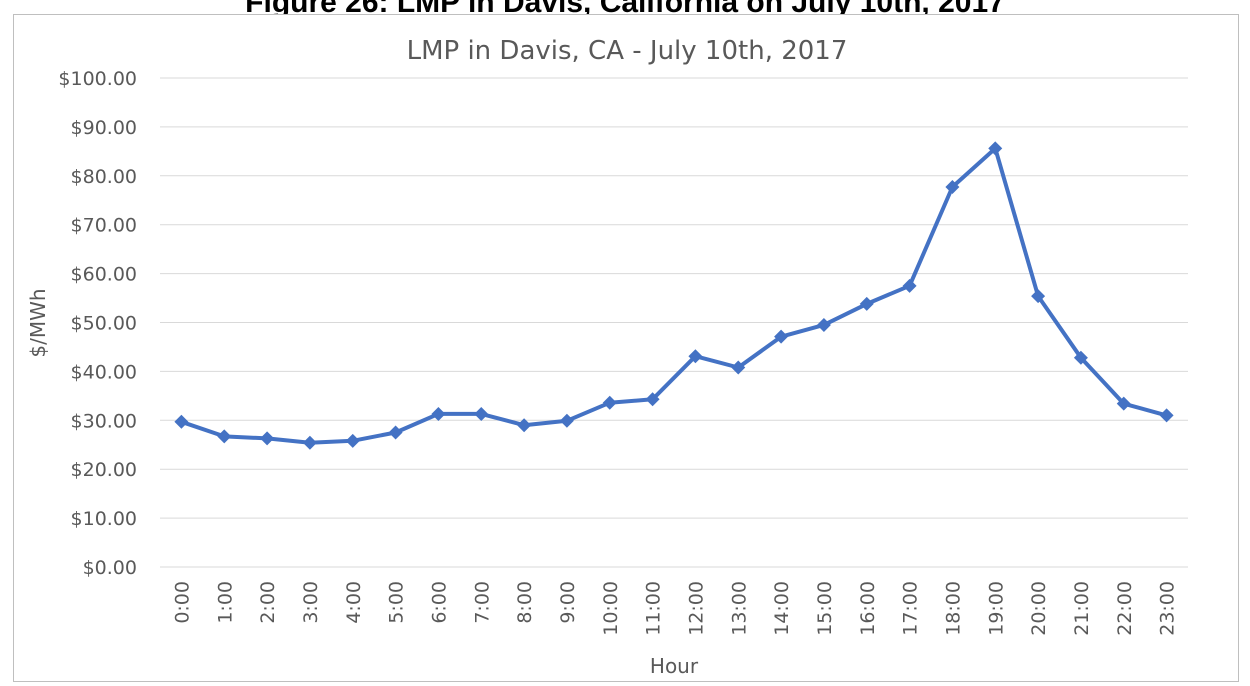 Image resolution: width=1250 pixels, height=686 pixels. I want to click on x-tick-label: 4:00, so click(354, 602).